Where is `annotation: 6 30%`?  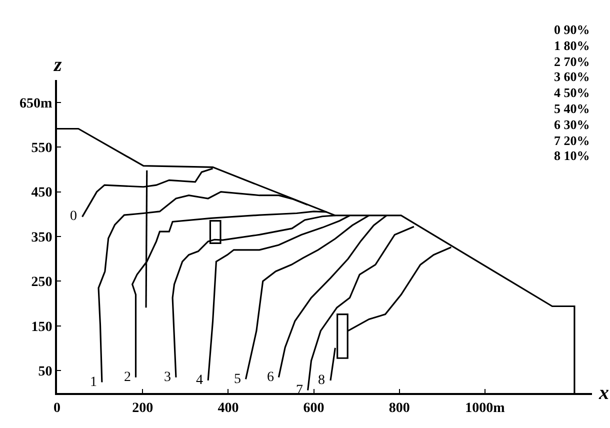
annotation: 6 30% is located at coordinates (572, 124).